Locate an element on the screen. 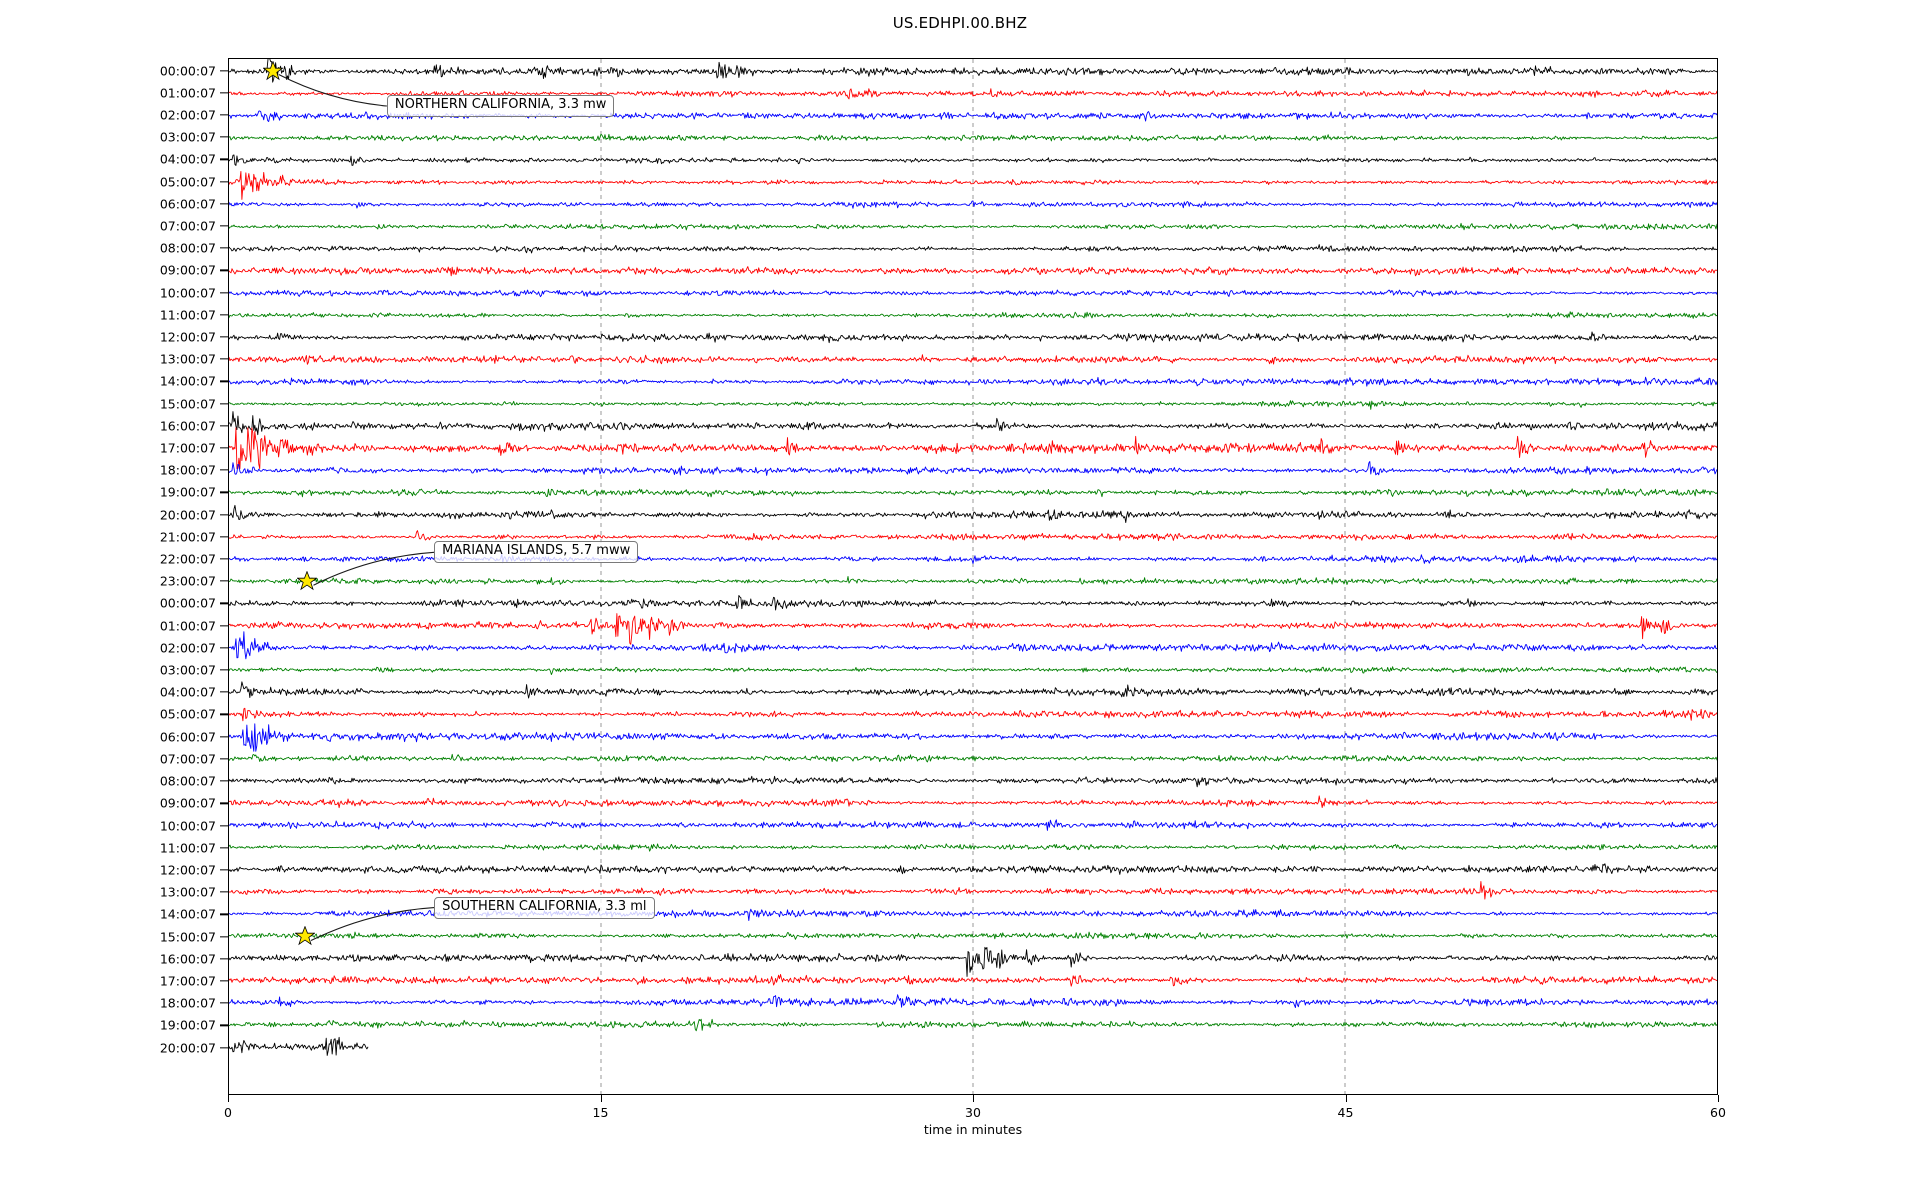 The height and width of the screenshot is (1200, 1920). y-tick-label: 21:00:07 is located at coordinates (187, 537).